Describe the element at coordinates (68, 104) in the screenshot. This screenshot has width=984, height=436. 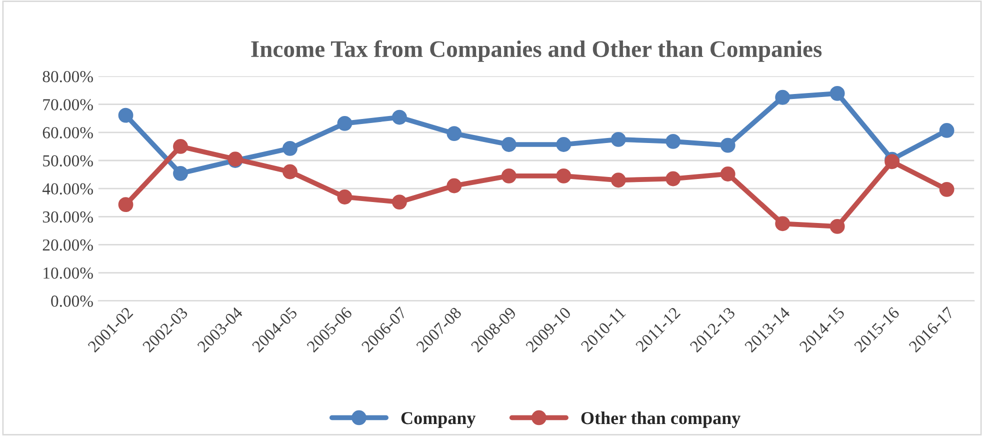
I see `y-tick-label: 70.00%` at that location.